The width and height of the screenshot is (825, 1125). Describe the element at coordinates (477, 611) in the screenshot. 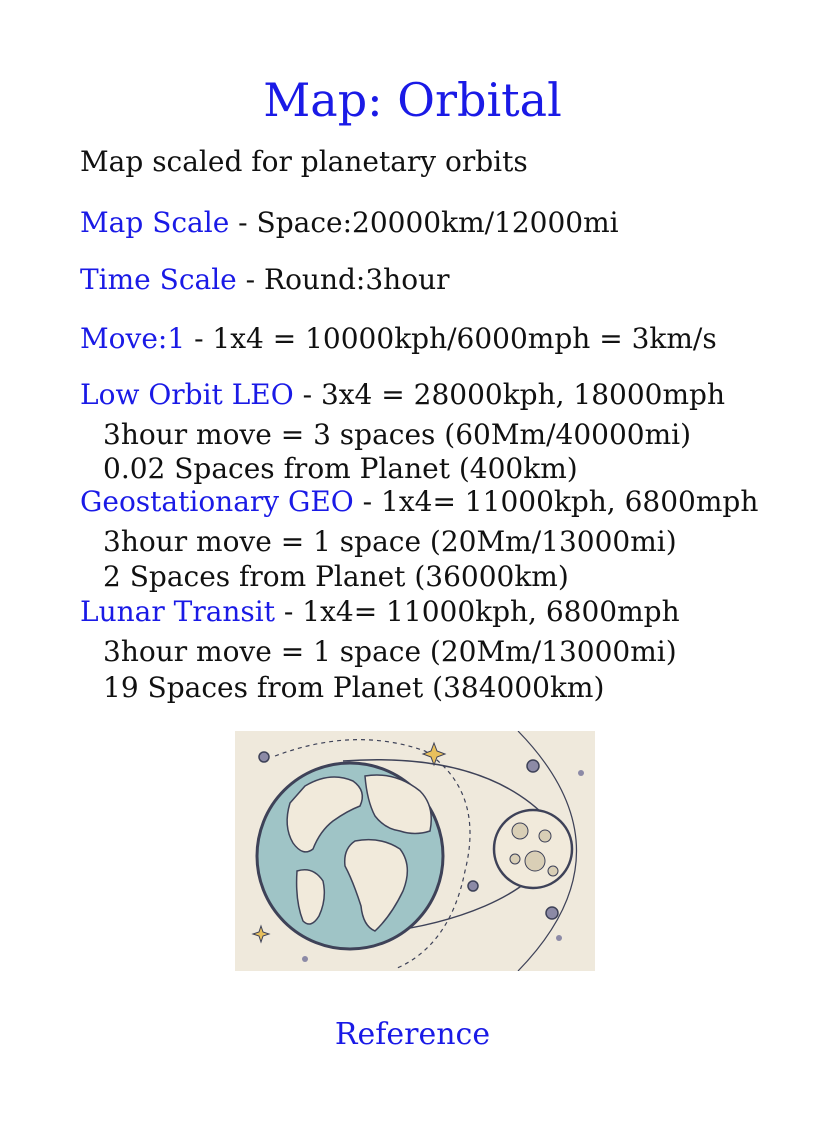

I see `lunar-value: - 1x4= 11000kph, 6800mph` at that location.